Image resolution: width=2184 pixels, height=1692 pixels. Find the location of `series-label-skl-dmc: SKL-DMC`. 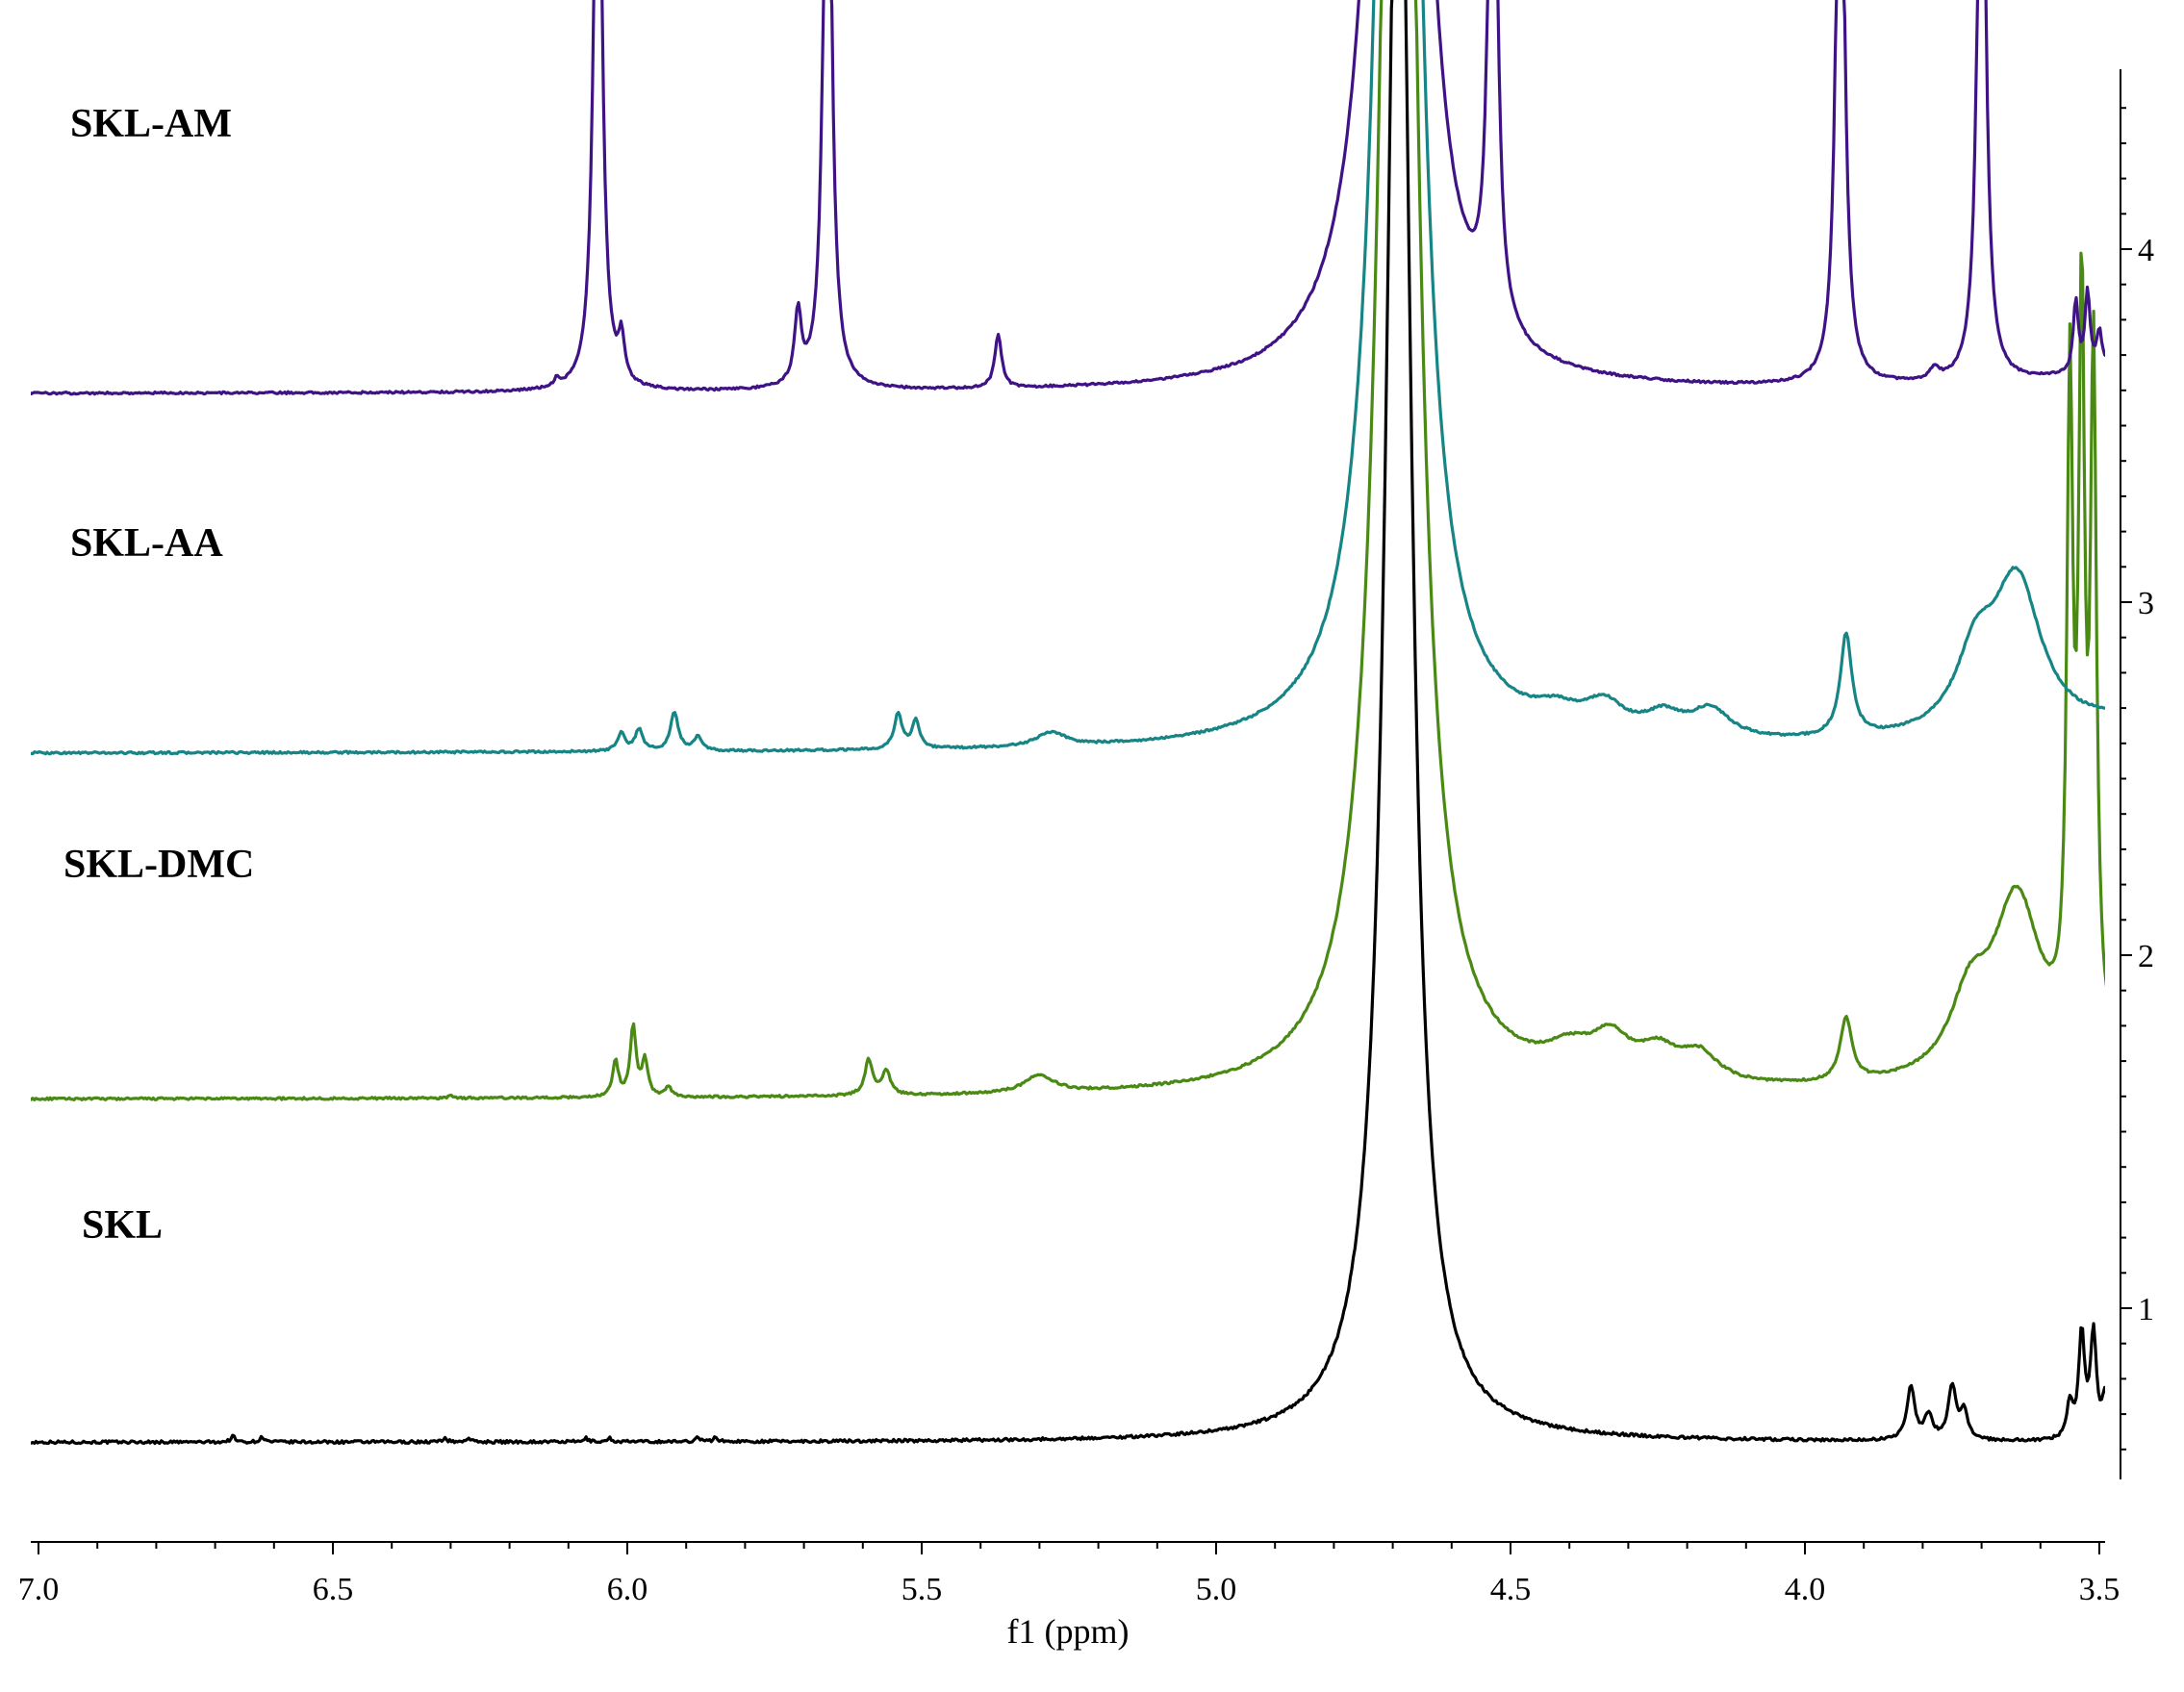

series-label-skl-dmc: SKL-DMC is located at coordinates (158, 865).